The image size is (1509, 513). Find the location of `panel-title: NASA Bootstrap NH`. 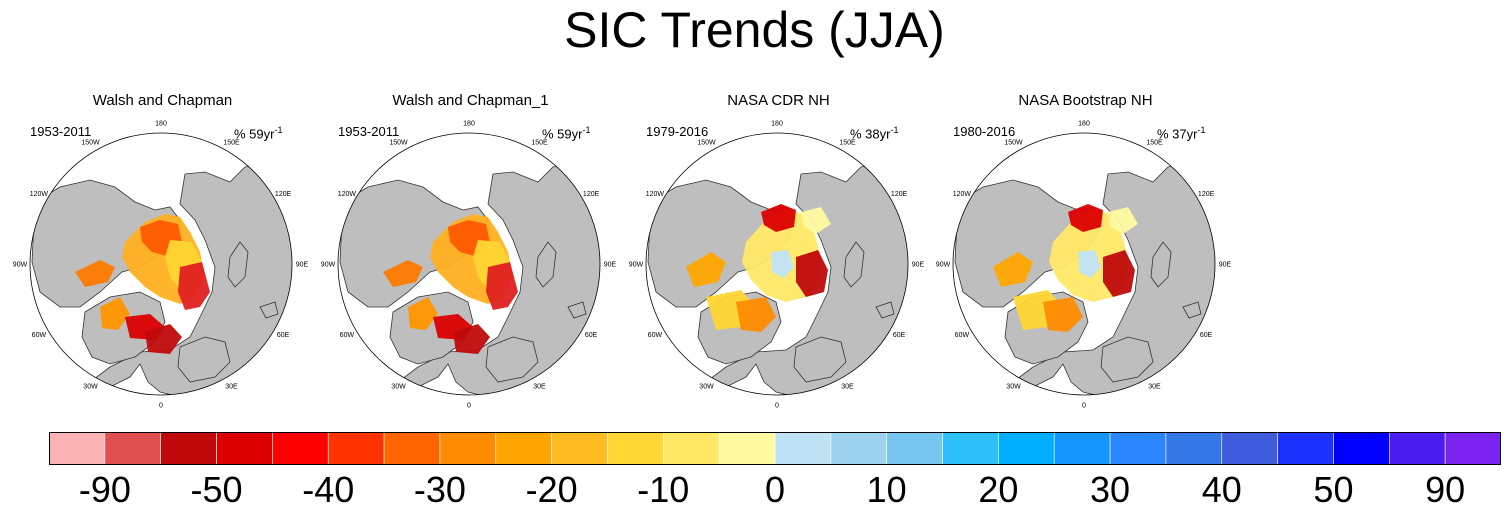

panel-title: NASA Bootstrap NH is located at coordinates (1085, 100).